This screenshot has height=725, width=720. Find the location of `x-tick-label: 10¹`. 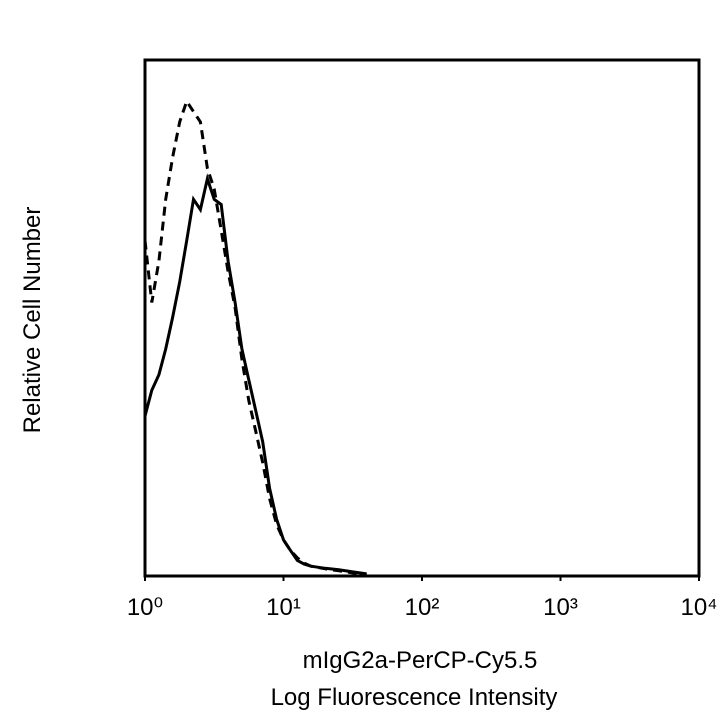

x-tick-label: 10¹ is located at coordinates (283, 607).